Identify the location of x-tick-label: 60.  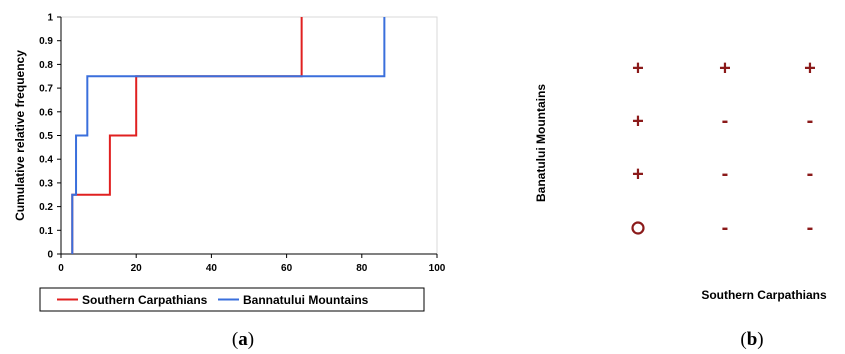
(287, 268).